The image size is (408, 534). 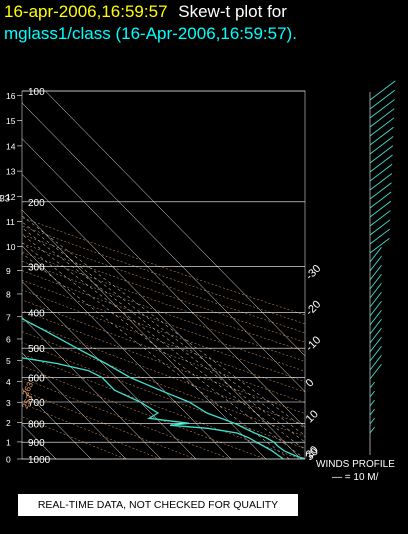 I want to click on km-label: 16, so click(x=11, y=96).